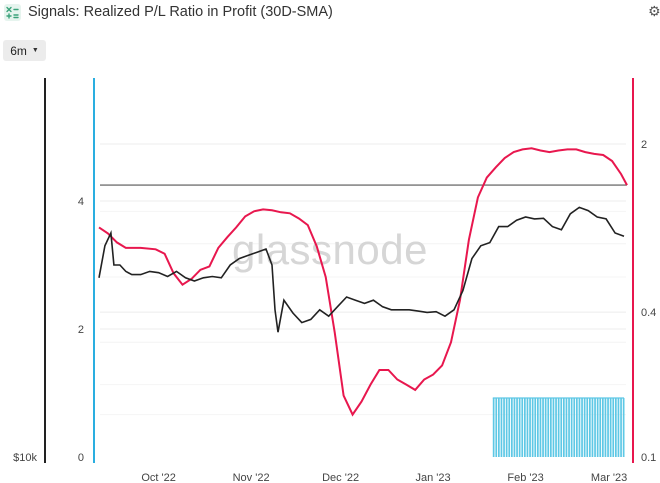 The height and width of the screenshot is (483, 660). What do you see at coordinates (158, 477) in the screenshot?
I see `x-tick-label: Oct '22` at bounding box center [158, 477].